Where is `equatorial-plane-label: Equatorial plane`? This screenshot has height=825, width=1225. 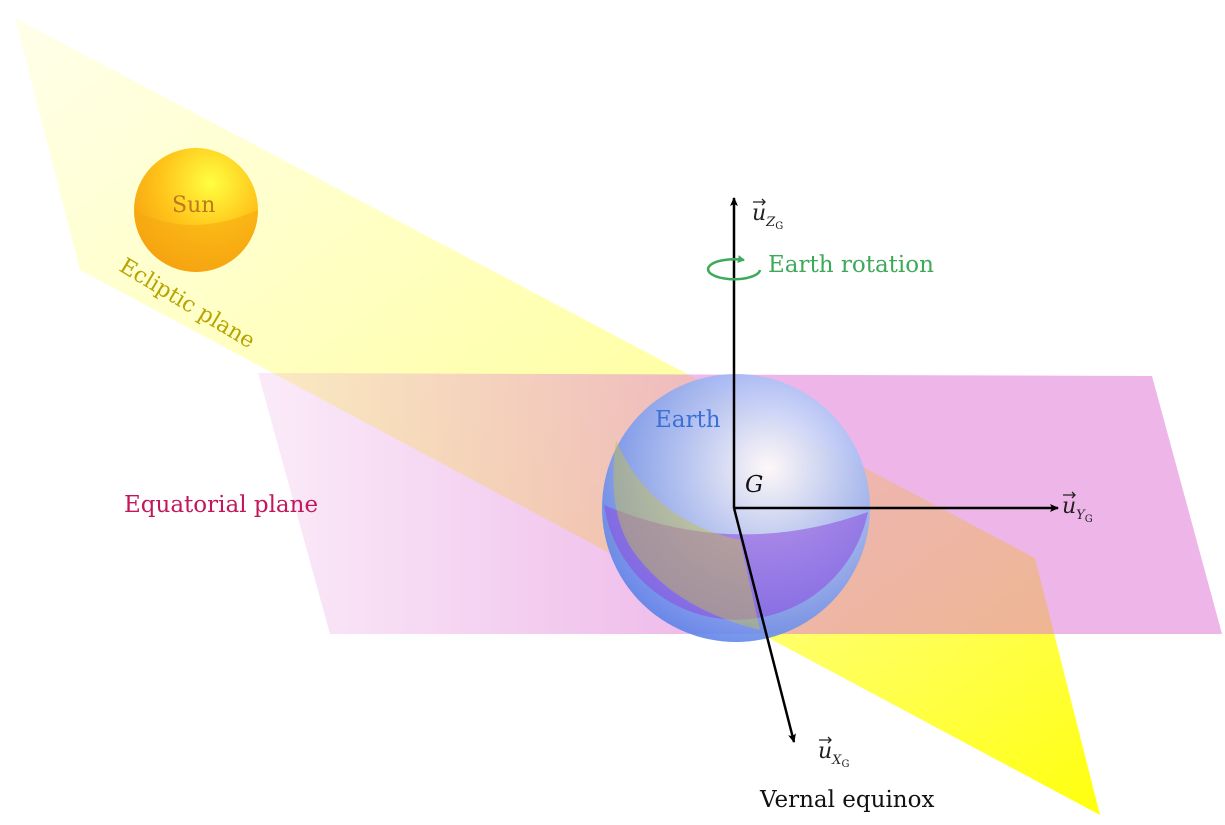 equatorial-plane-label: Equatorial plane is located at coordinates (221, 505).